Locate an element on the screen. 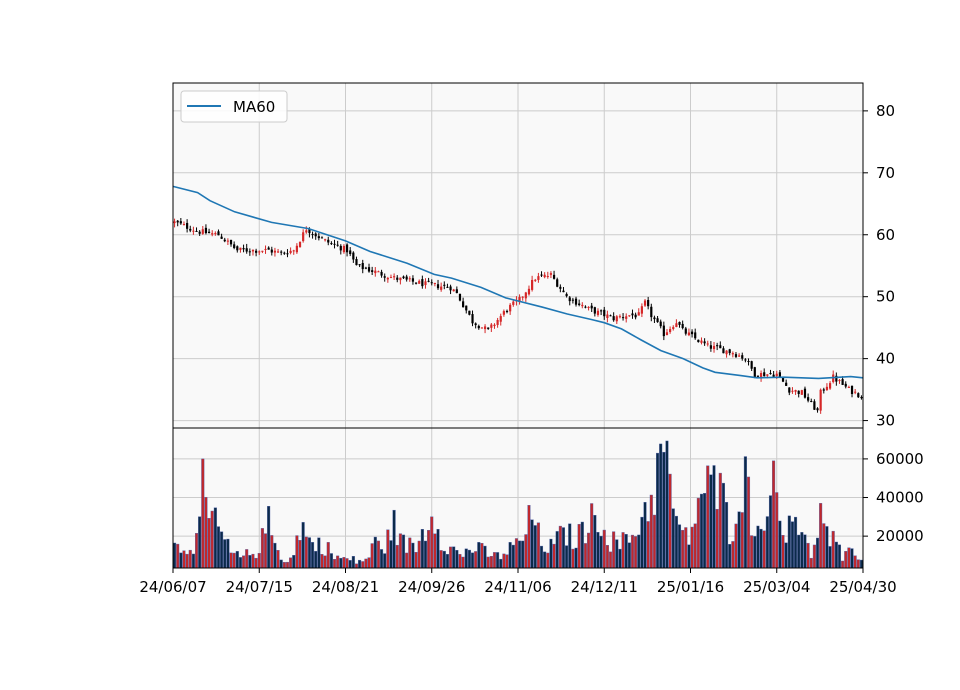 This screenshot has height=690, width=960. price-tick-label: 50 is located at coordinates (885, 297).